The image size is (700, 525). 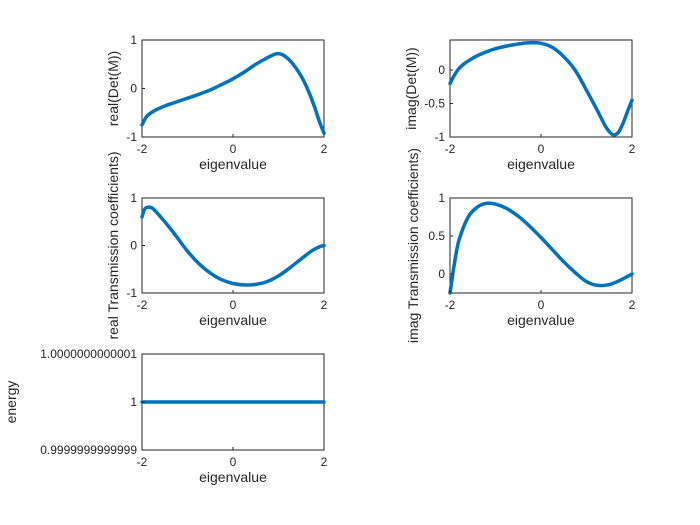 What do you see at coordinates (183, 408) in the screenshot?
I see `ticks: -2 0 2 0.9999999999999 1 1.0000000000001` at bounding box center [183, 408].